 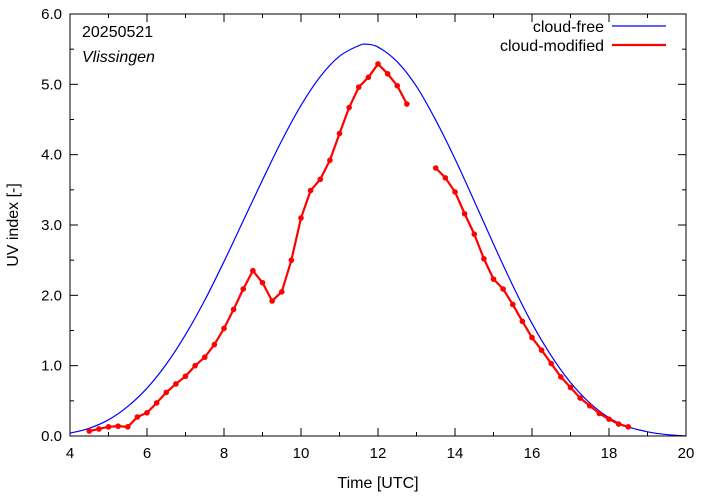 I want to click on x-tick-label: 4, so click(x=70, y=453).